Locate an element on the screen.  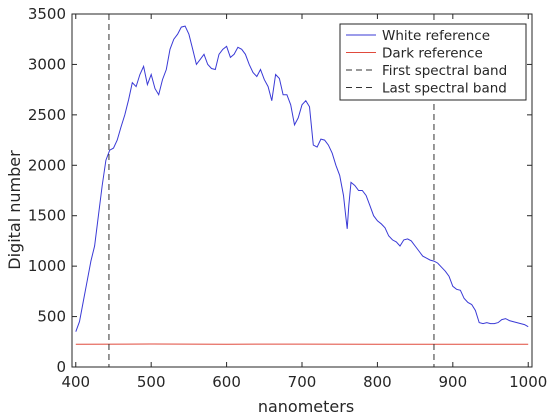
legend-label: Dark reference is located at coordinates (432, 54).